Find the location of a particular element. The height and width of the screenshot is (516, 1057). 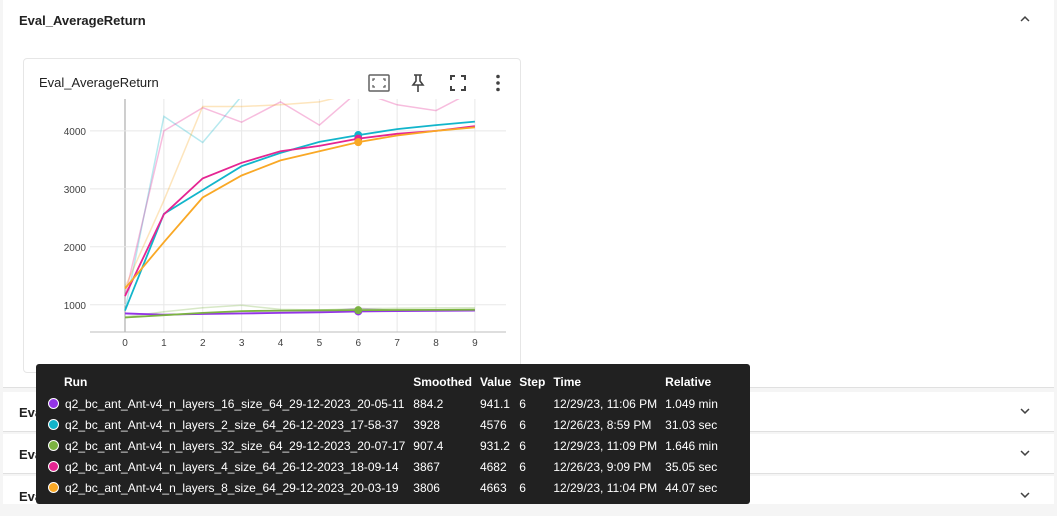

y-tick-label: 4000 is located at coordinates (75, 132).